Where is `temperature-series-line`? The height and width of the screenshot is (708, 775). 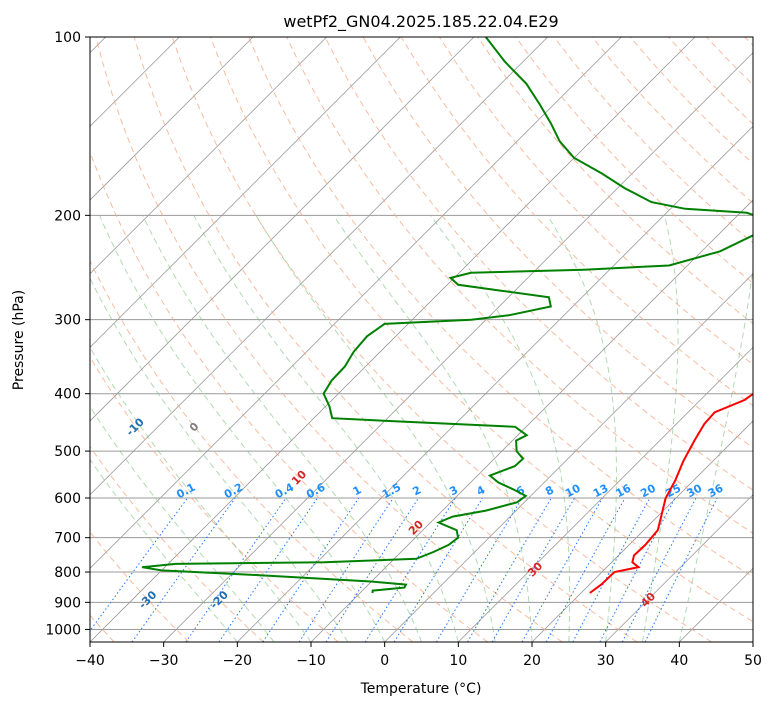
temperature-series-line is located at coordinates (671, 493).